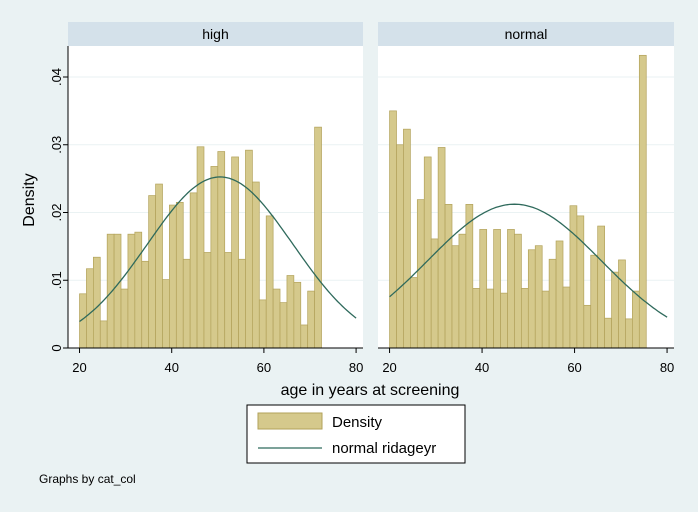 This screenshot has width=698, height=512. What do you see at coordinates (384, 448) in the screenshot?
I see `legend-label-normal: normal ridageyr` at bounding box center [384, 448].